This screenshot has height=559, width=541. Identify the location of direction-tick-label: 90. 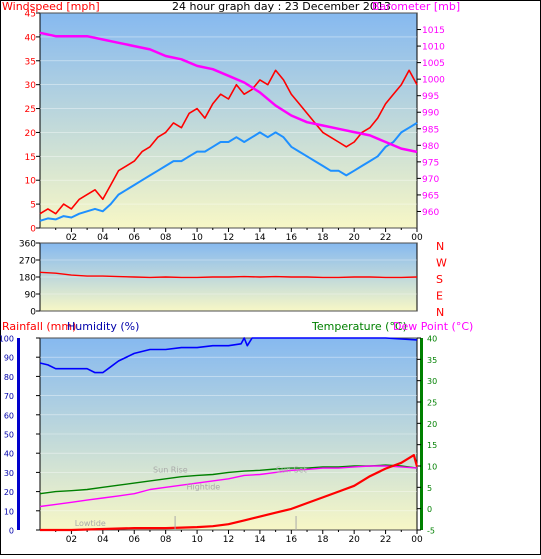
(31, 296).